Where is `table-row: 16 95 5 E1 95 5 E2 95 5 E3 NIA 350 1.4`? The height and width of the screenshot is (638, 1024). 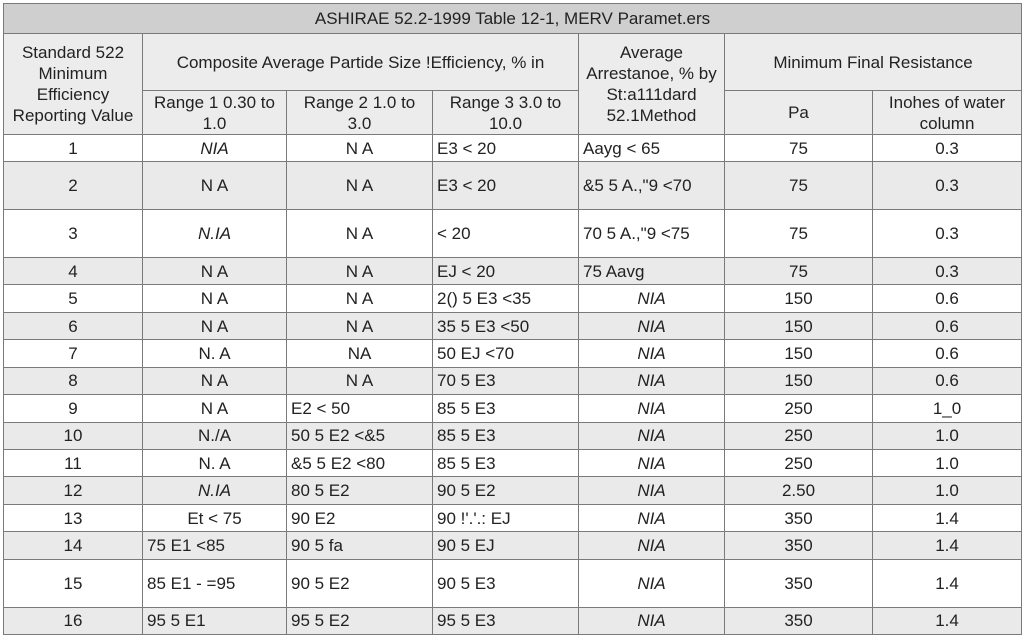 table-row: 16 95 5 E1 95 5 E2 95 5 E3 NIA 350 1.4 is located at coordinates (513, 620).